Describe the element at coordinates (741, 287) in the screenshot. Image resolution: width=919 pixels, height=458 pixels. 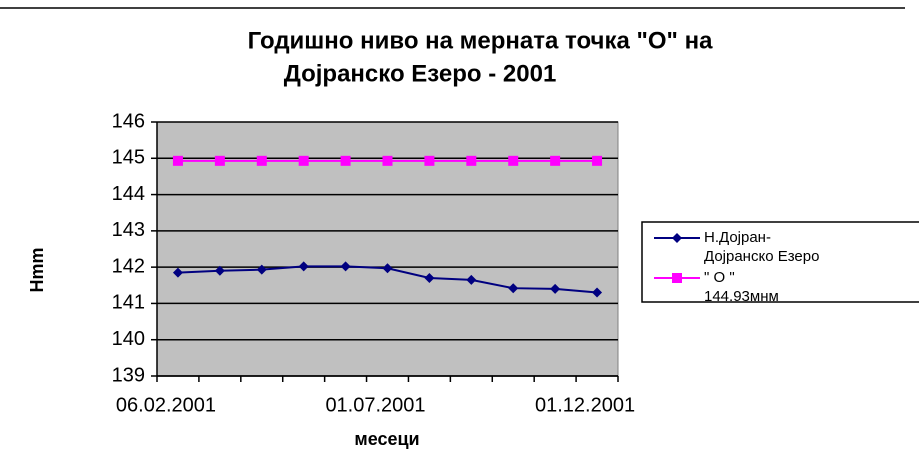
I see `legend-label: " О " 144.93мнм` at that location.